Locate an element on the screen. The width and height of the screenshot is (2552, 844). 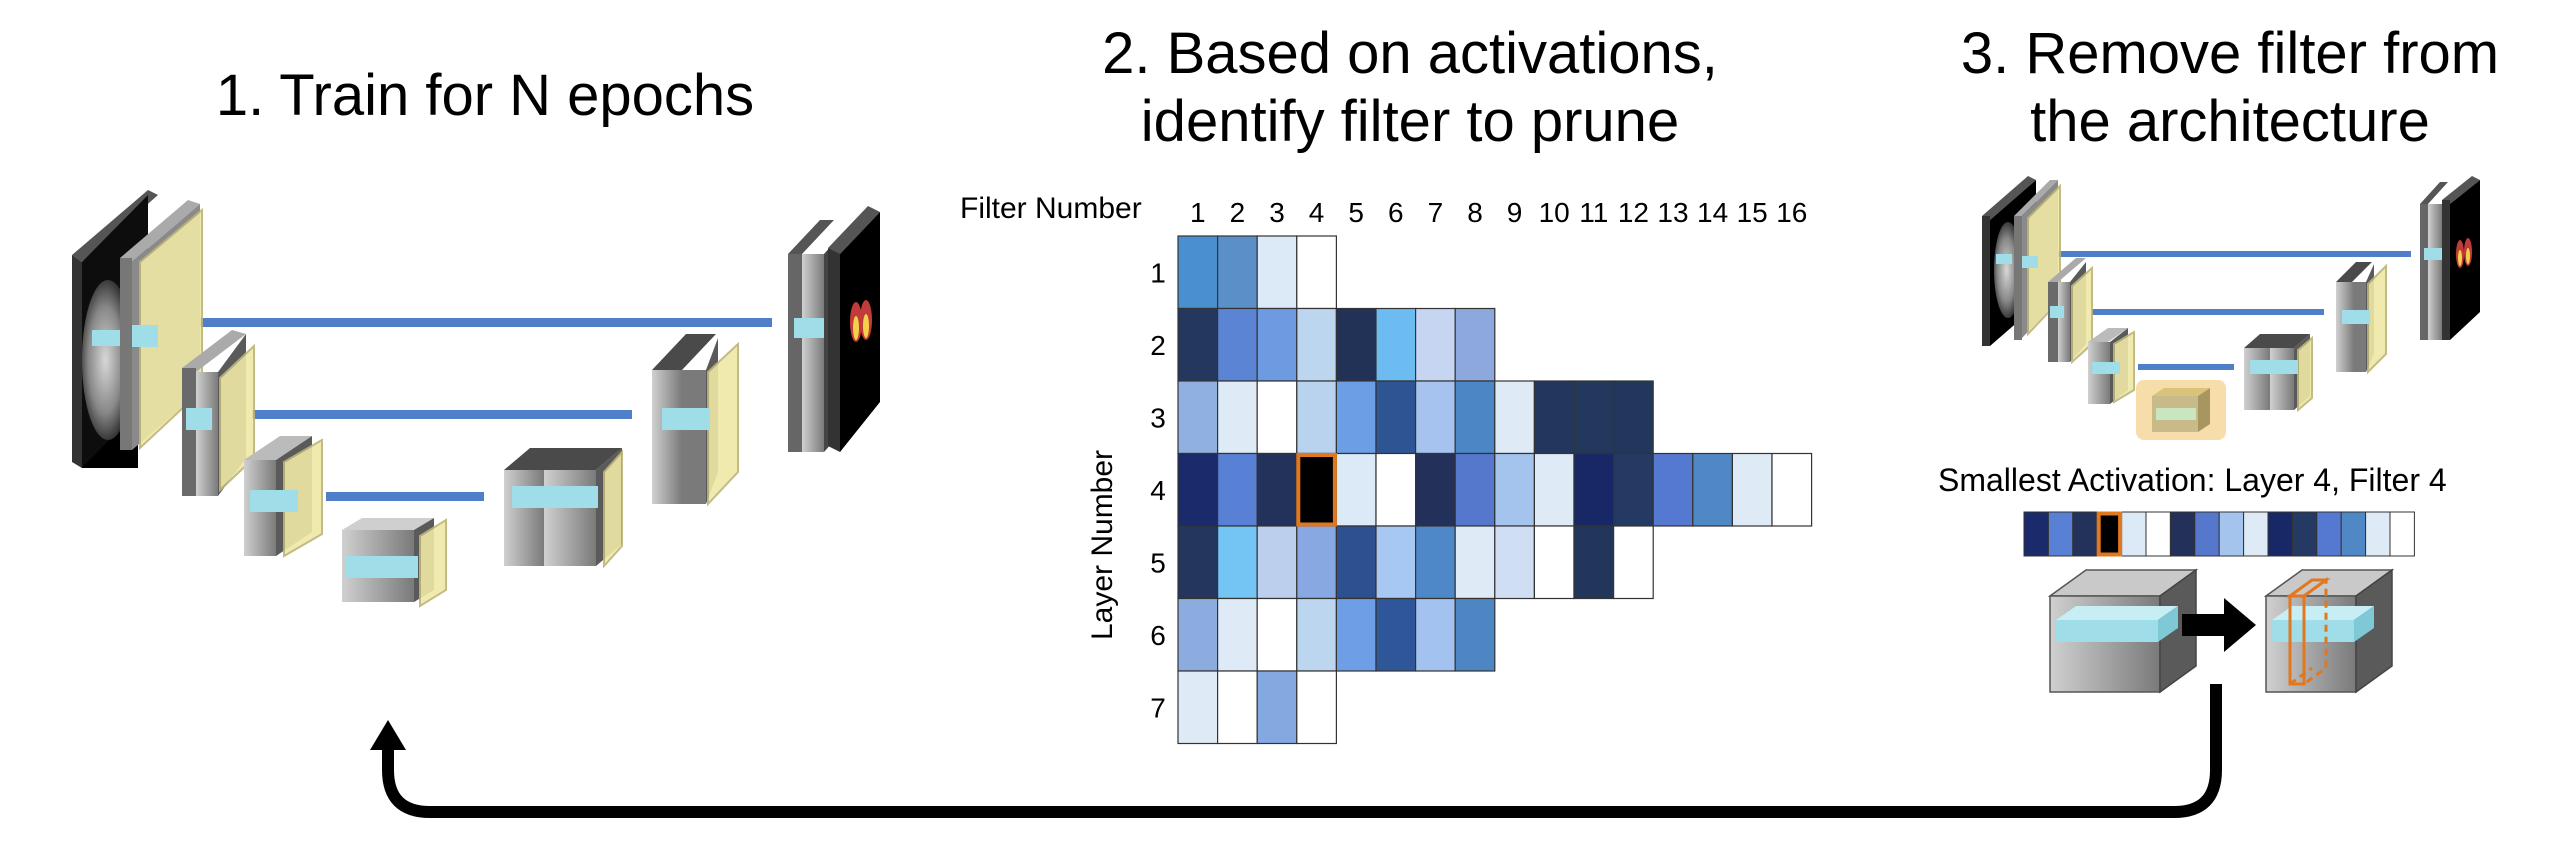
grid-cell-L6-F3 is located at coordinates (1277, 634).